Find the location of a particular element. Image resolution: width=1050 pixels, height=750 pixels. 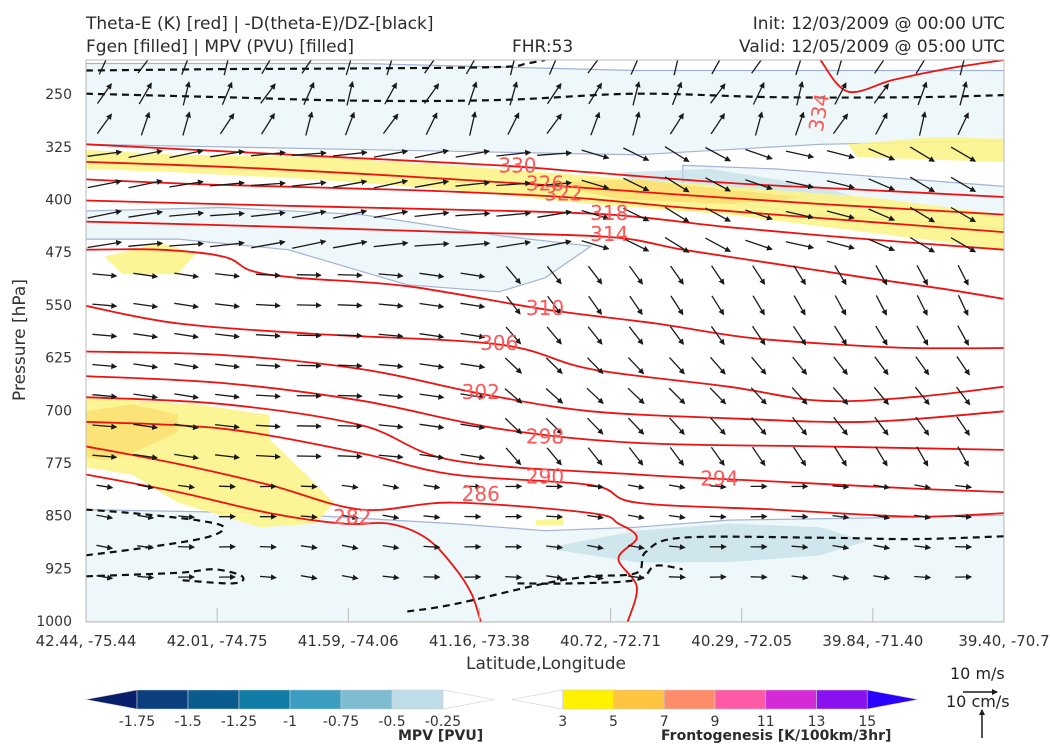

colorbar-tick-label: -1.25 is located at coordinates (239, 722).